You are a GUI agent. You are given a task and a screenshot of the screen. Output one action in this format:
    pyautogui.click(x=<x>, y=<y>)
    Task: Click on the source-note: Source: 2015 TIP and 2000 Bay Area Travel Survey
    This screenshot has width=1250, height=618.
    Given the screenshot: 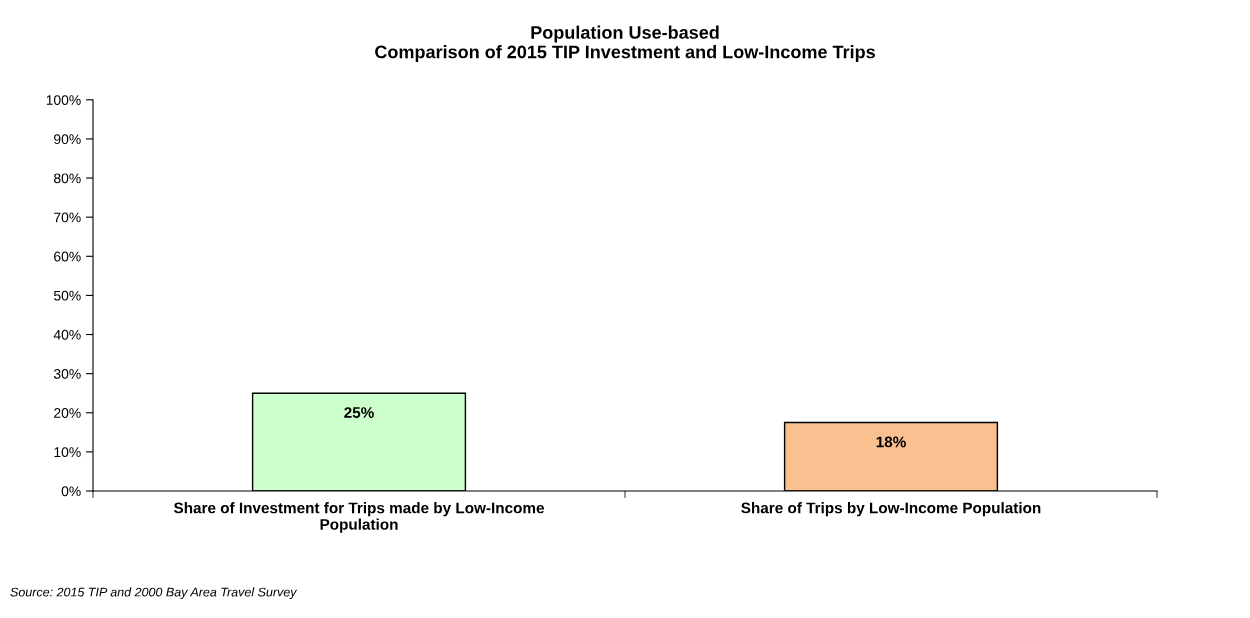 What is the action you would take?
    pyautogui.click(x=154, y=593)
    